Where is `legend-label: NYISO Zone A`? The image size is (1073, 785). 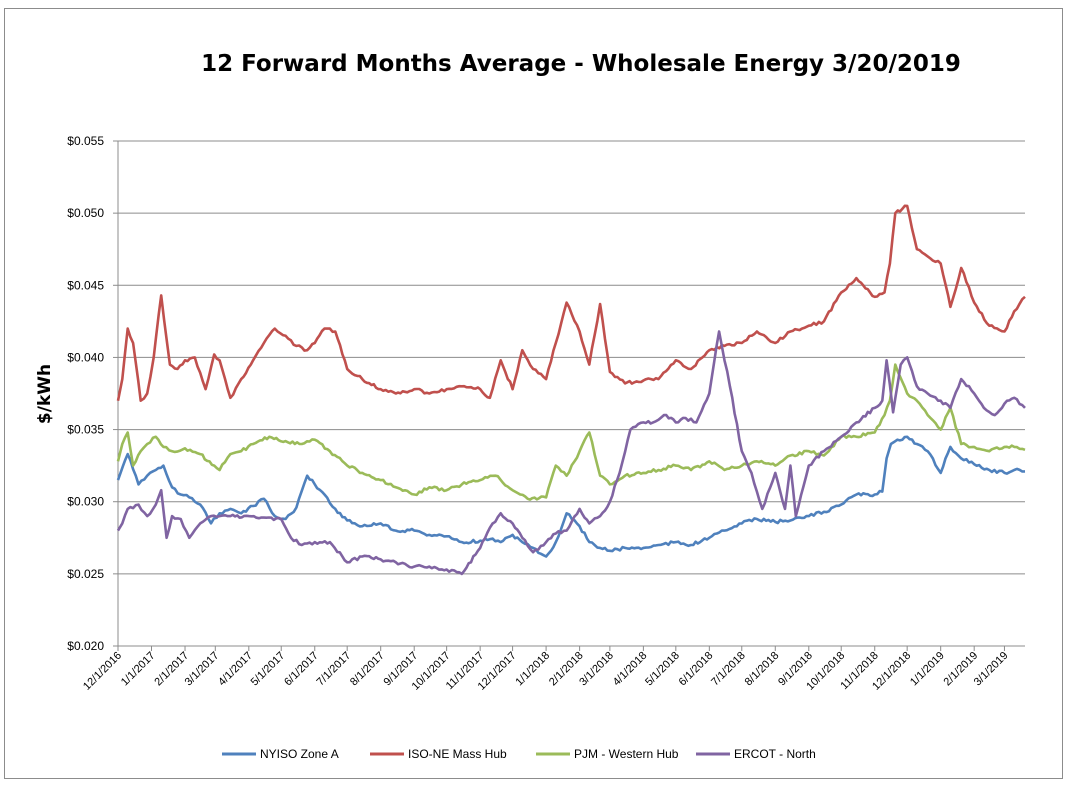 legend-label: NYISO Zone A is located at coordinates (299, 754).